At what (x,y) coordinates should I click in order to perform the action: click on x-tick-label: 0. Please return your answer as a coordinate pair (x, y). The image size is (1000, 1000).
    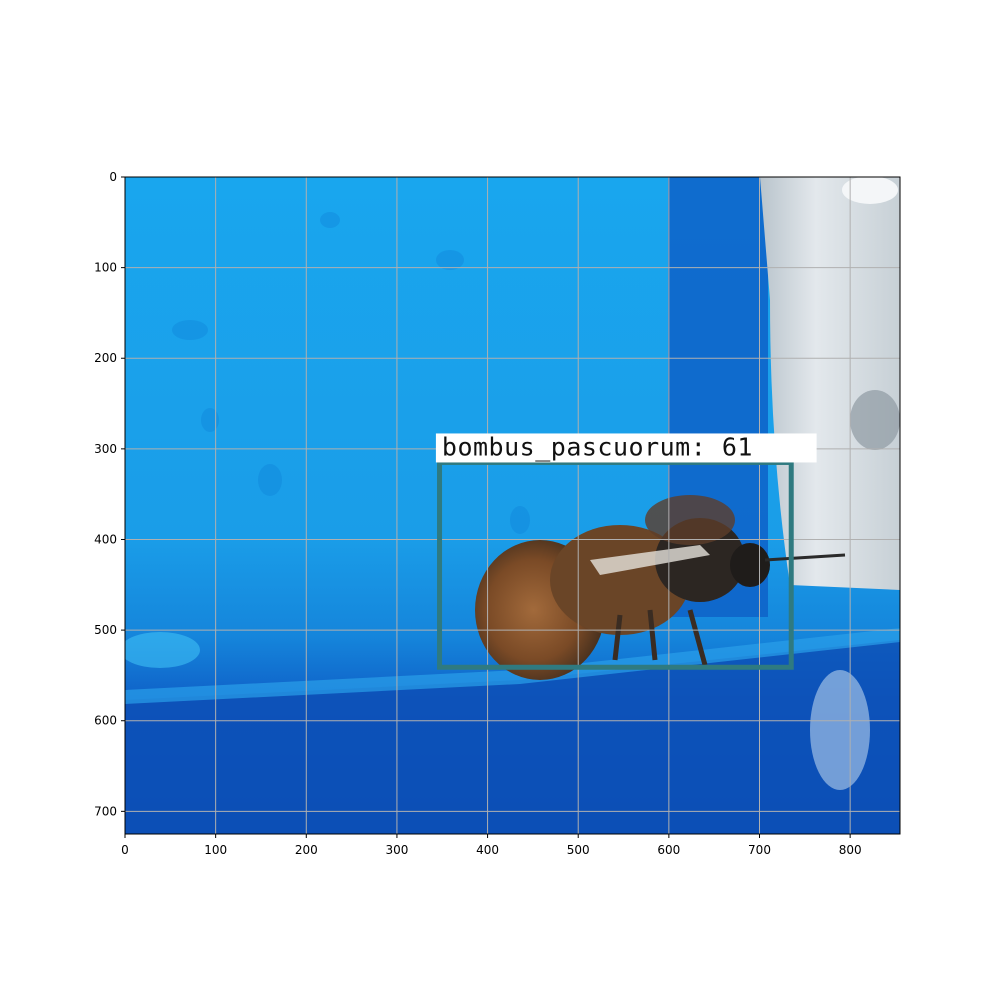
    Looking at the image, I should click on (125, 850).